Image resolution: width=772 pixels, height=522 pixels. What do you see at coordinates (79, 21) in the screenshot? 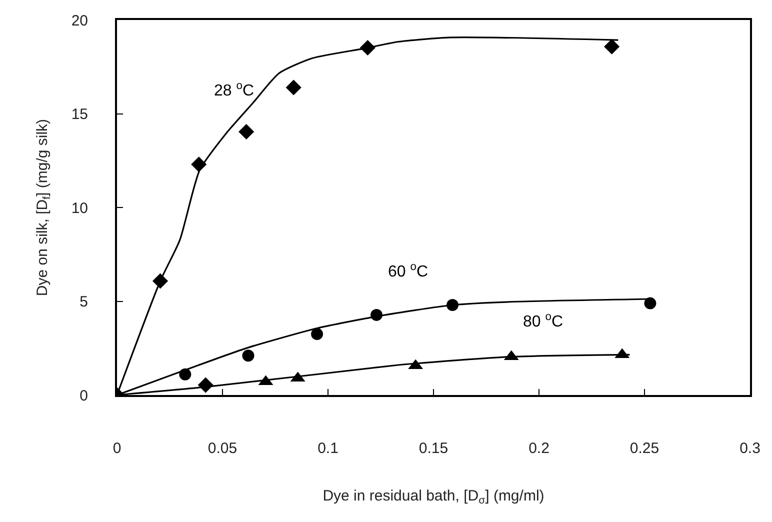
I see `y-tick-label: 20` at bounding box center [79, 21].